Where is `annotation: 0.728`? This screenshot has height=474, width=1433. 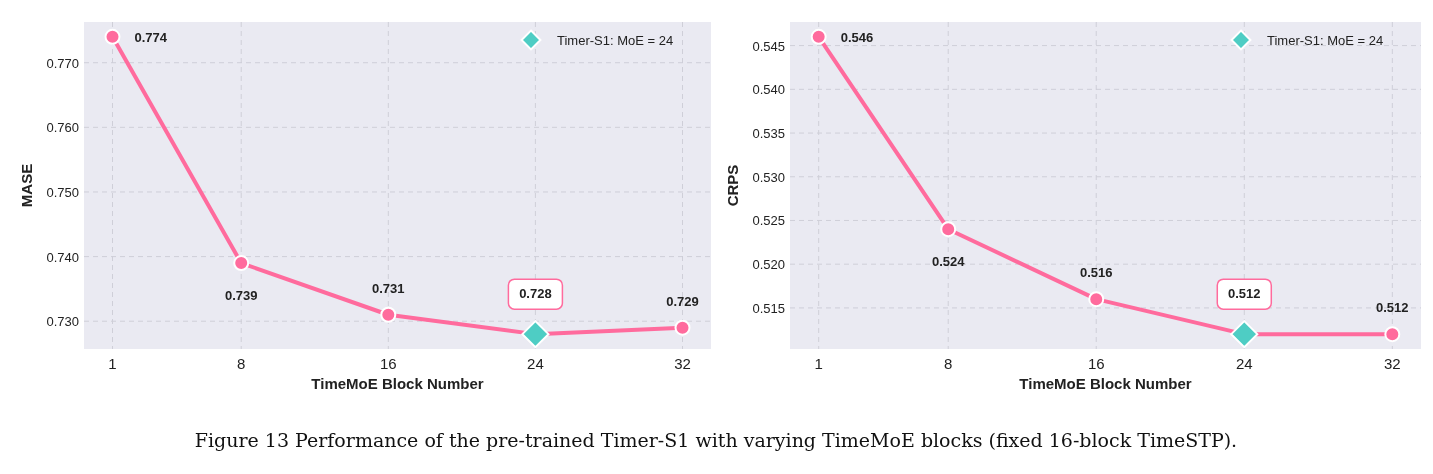 annotation: 0.728 is located at coordinates (535, 294).